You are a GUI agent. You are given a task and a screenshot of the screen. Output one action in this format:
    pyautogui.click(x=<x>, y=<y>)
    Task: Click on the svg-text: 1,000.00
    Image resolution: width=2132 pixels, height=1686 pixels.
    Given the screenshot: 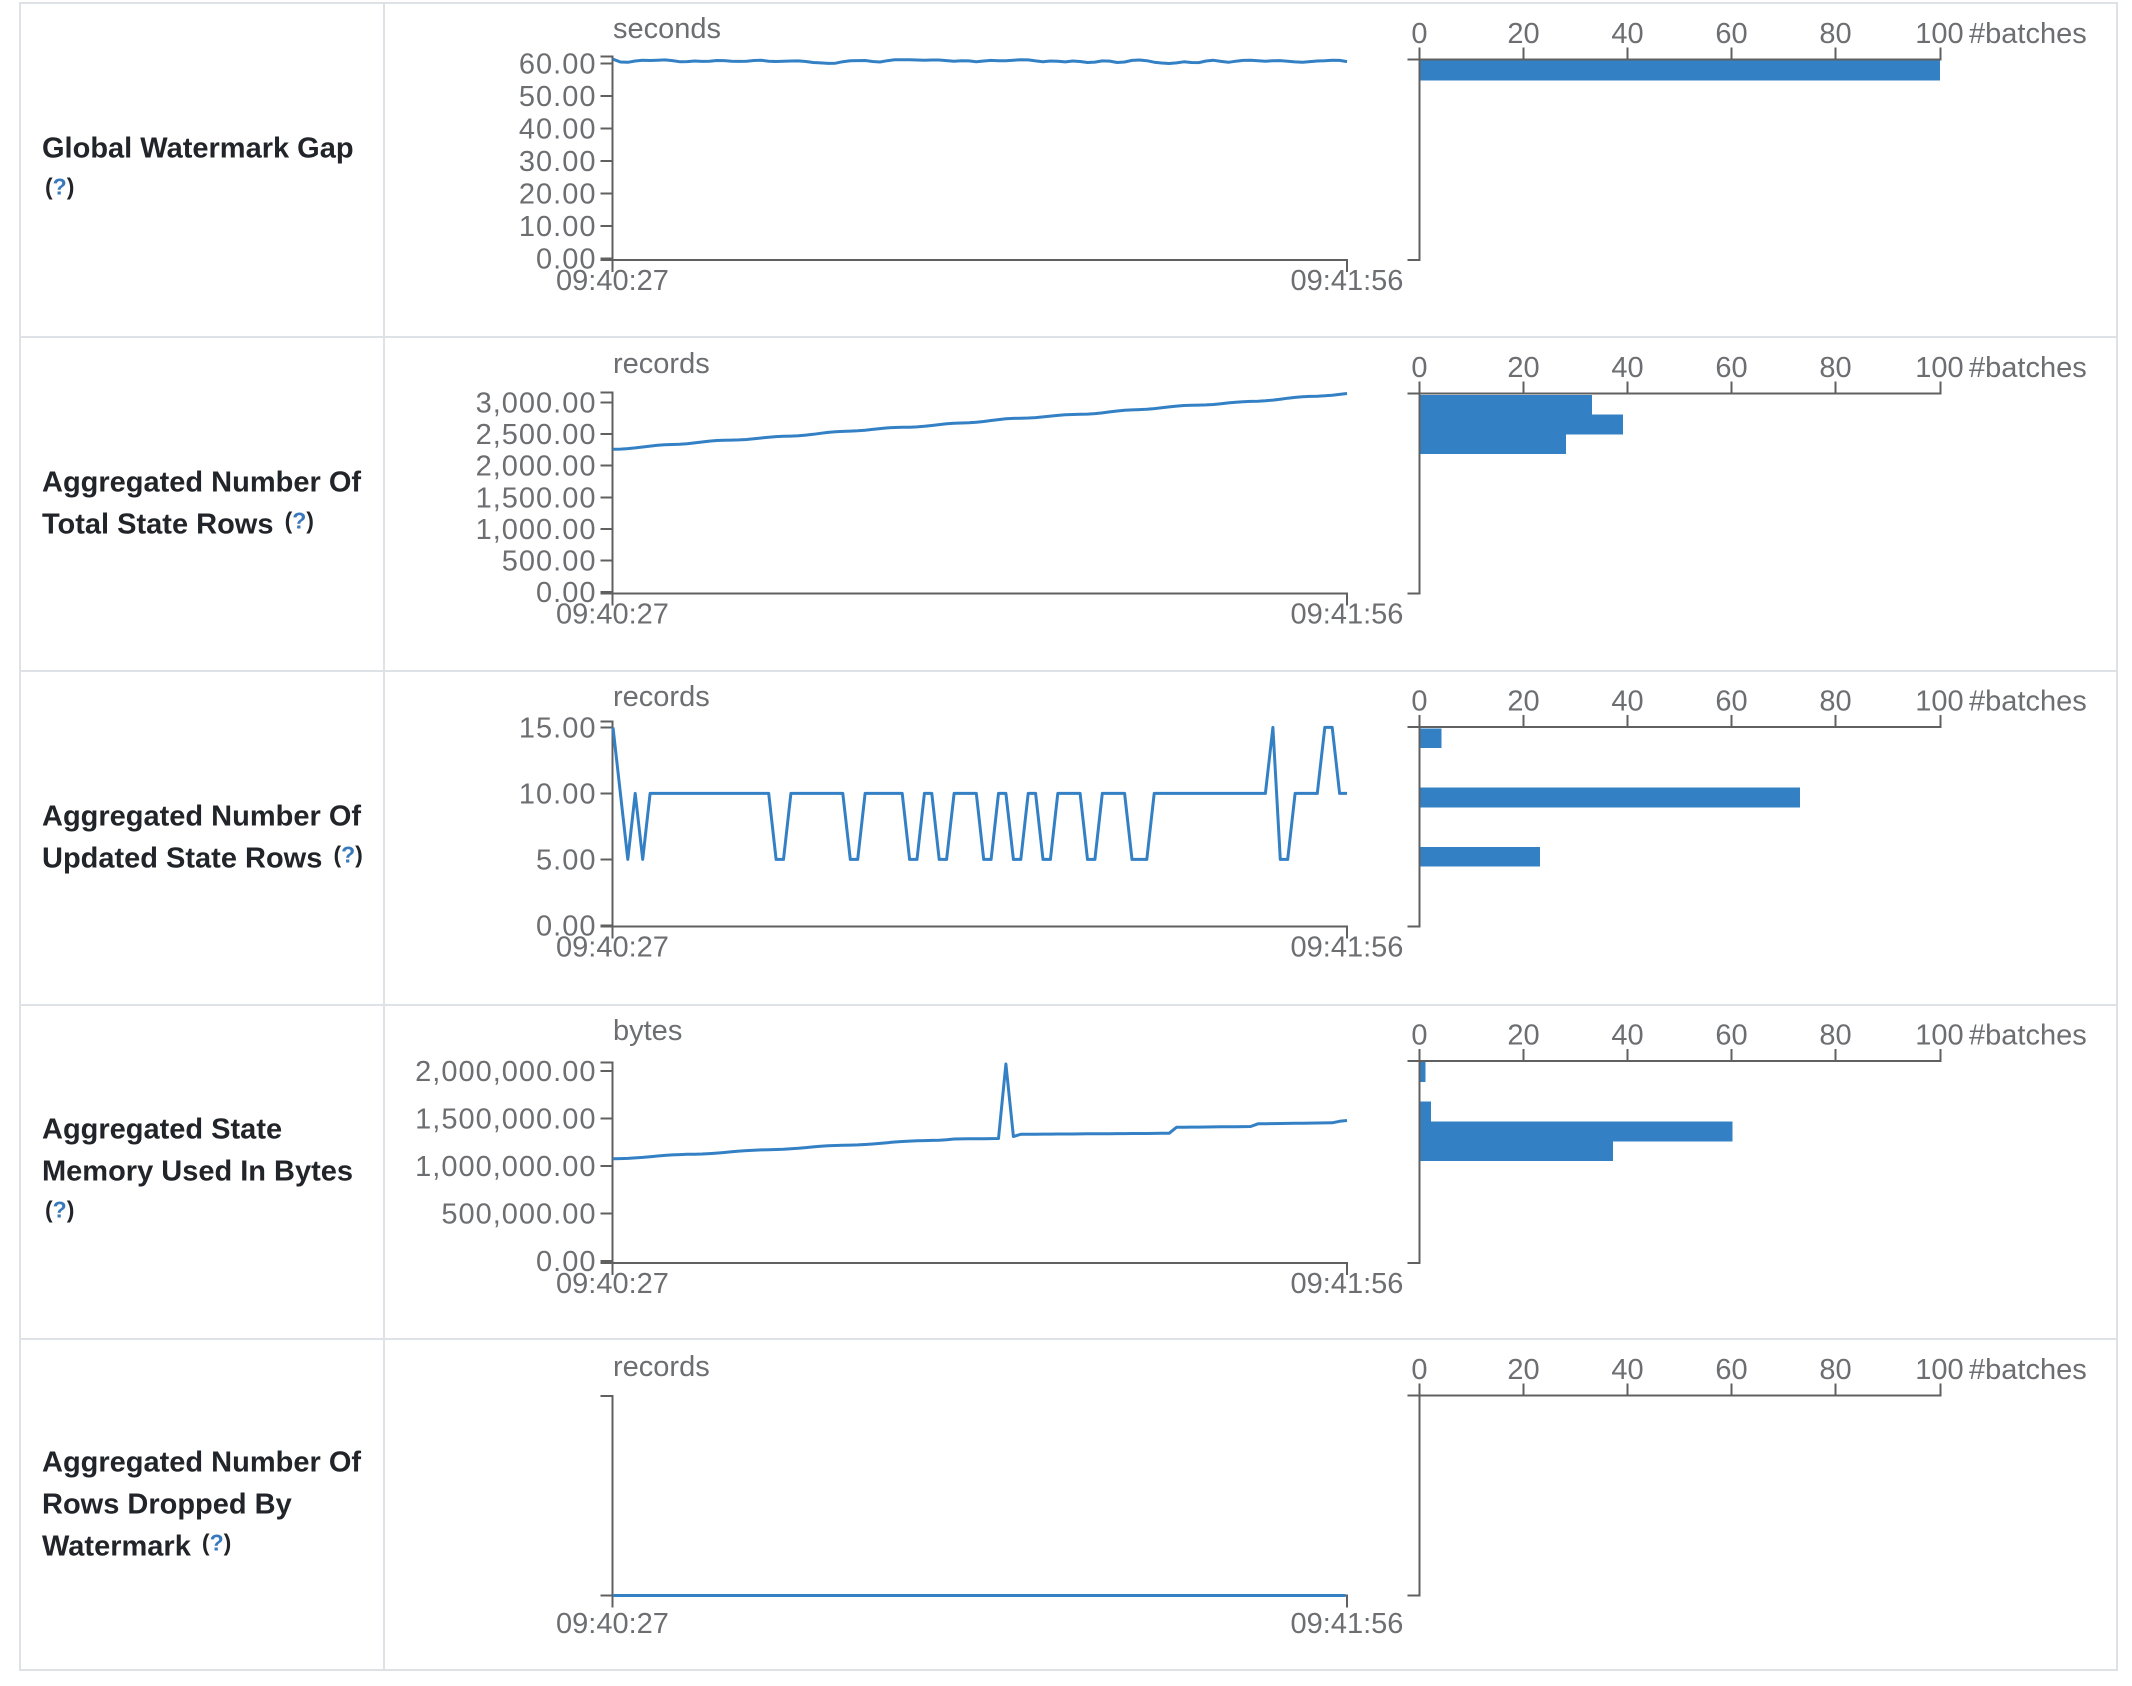 What is the action you would take?
    pyautogui.click(x=536, y=530)
    